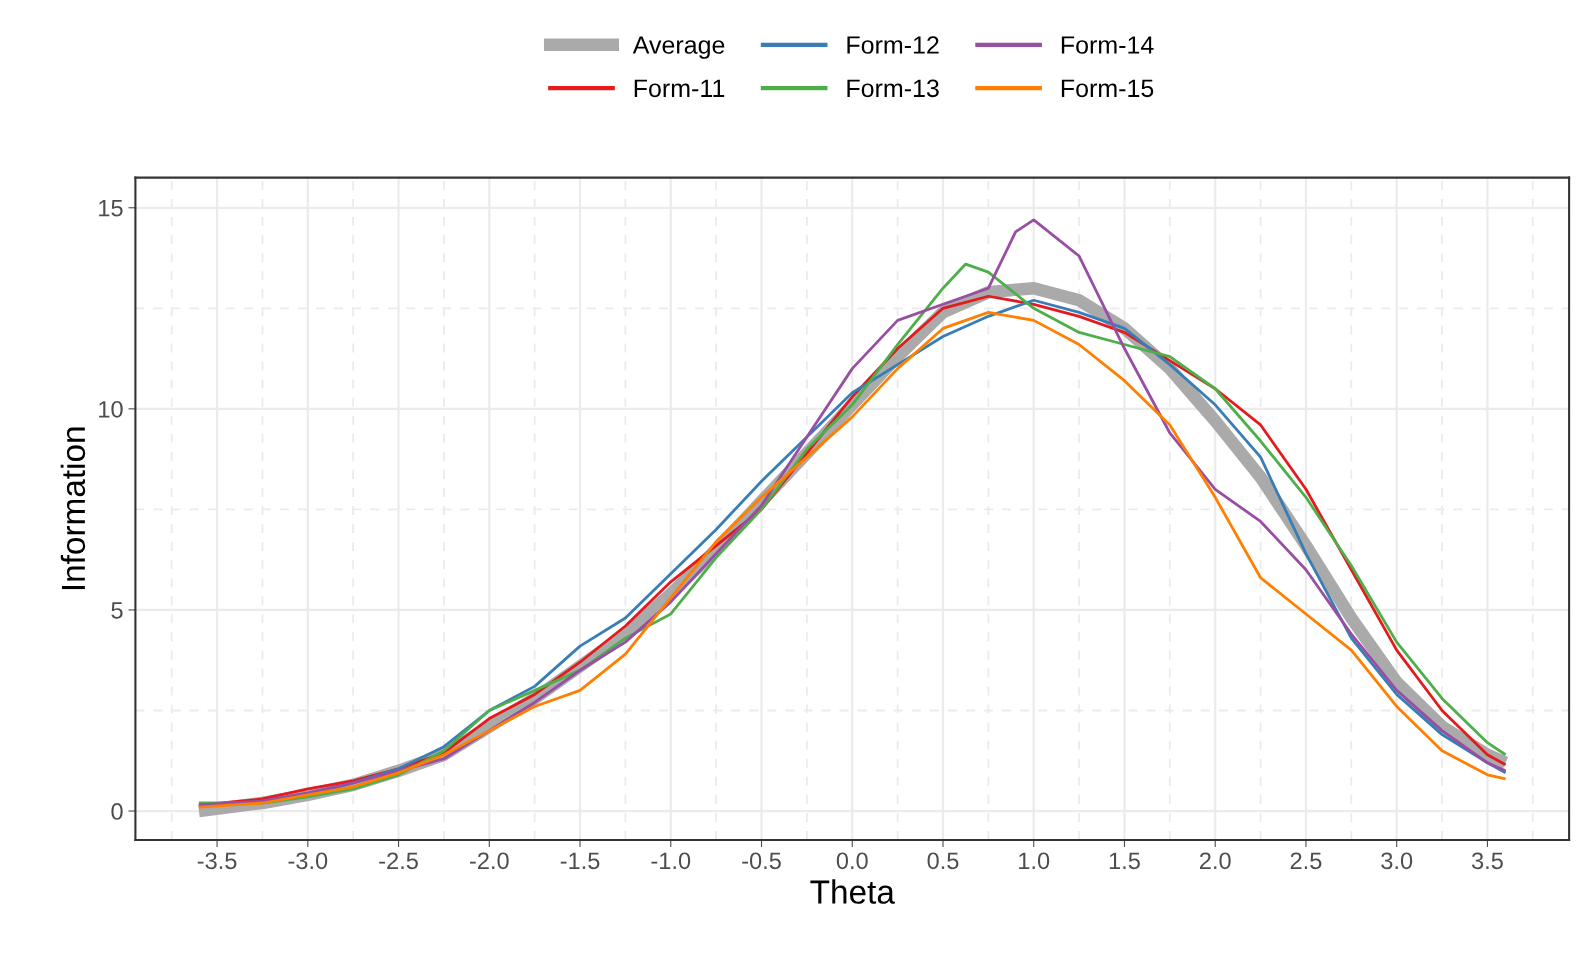 The height and width of the screenshot is (960, 1593). I want to click on legend-label: Form-15, so click(1107, 88).